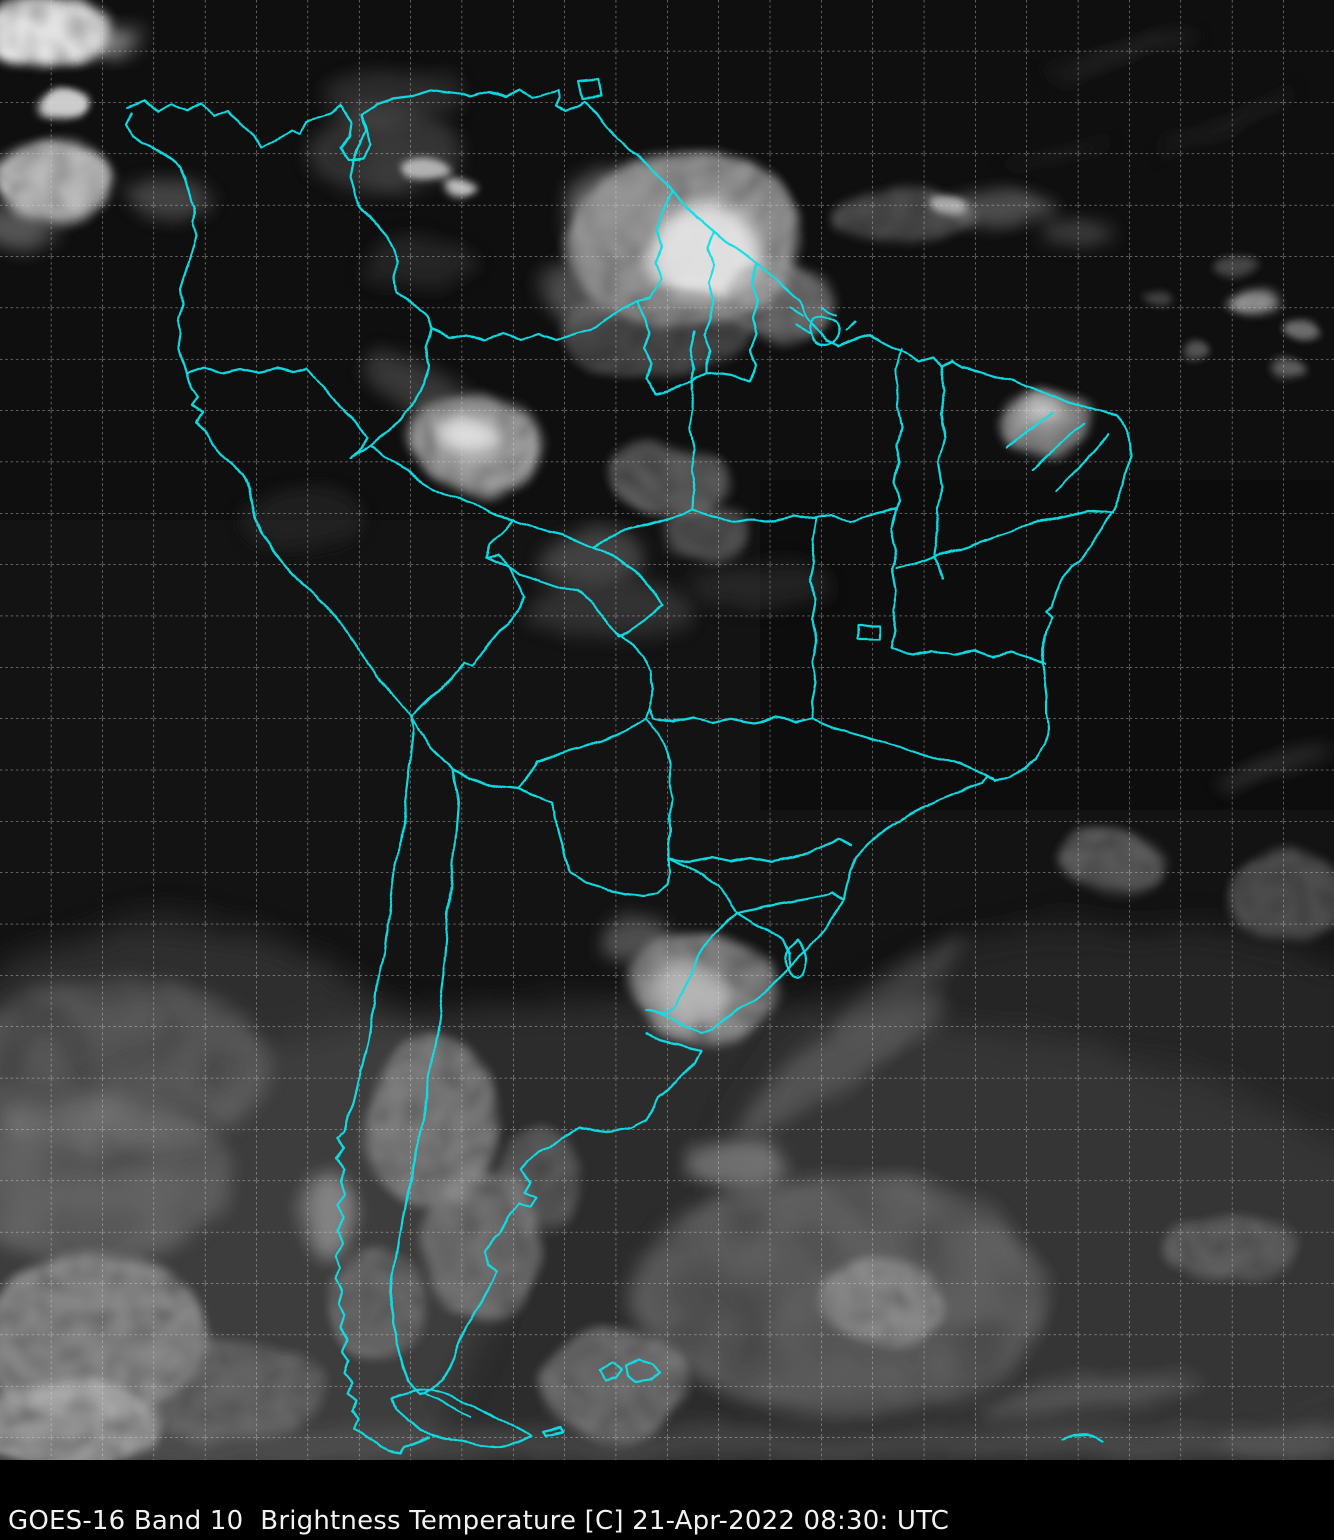 Image resolution: width=1334 pixels, height=1540 pixels. Describe the element at coordinates (853, 621) in the screenshot. I see `brazil-state-borders` at that location.